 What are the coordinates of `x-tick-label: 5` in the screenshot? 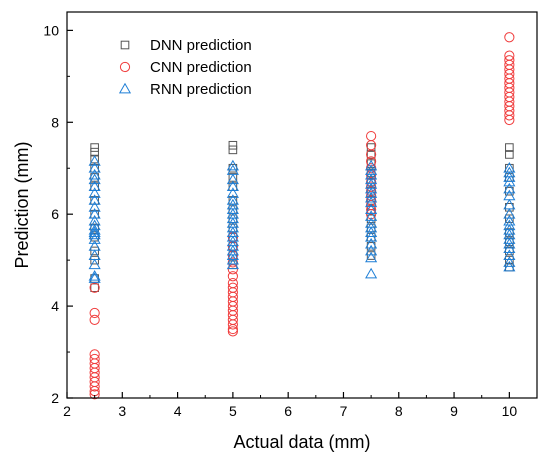 It's located at (233, 411).